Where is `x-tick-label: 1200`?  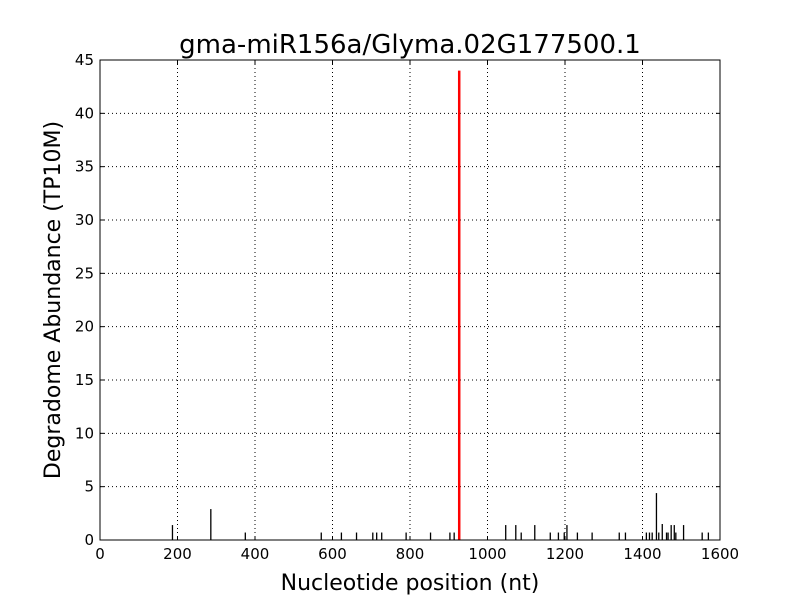
x-tick-label: 1200 is located at coordinates (565, 554).